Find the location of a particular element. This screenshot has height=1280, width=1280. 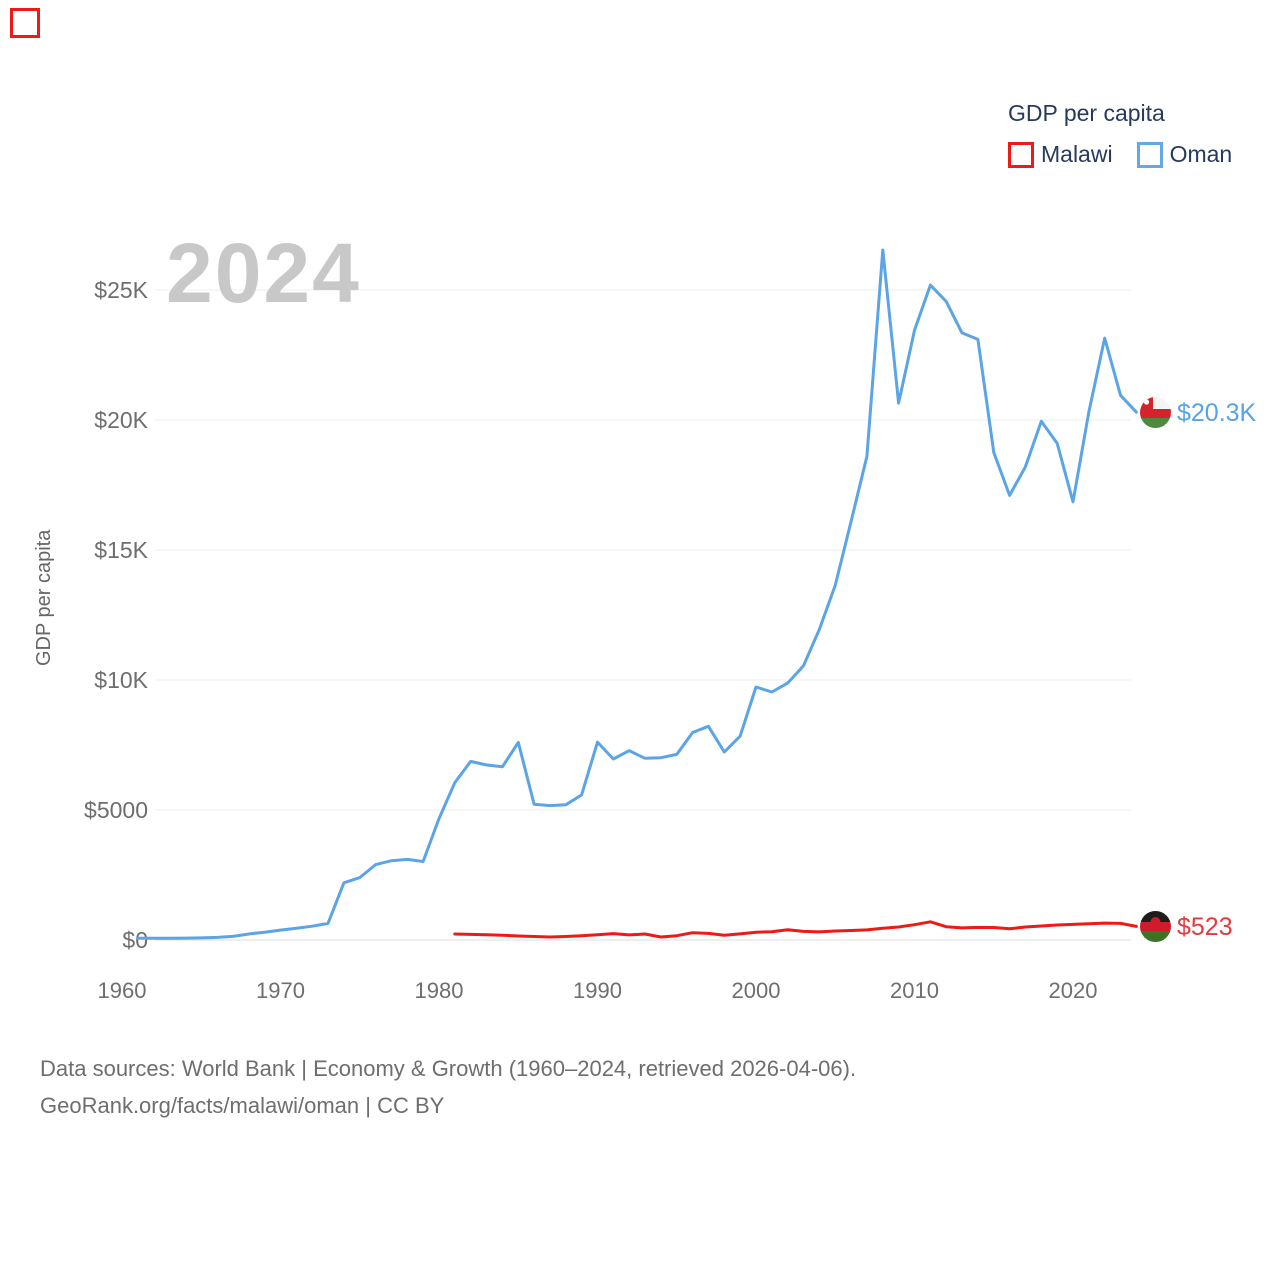

legend: GDP per capita Malawi Oman is located at coordinates (1138, 134).